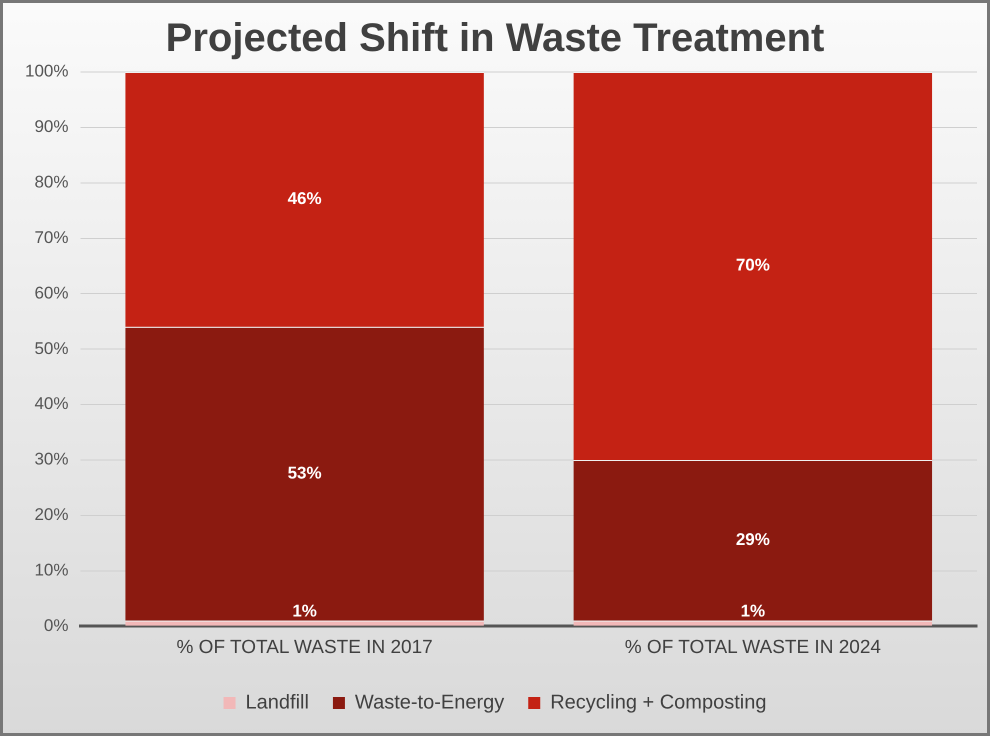  Describe the element at coordinates (51, 292) in the screenshot. I see `y-tick-label: 60%` at that location.